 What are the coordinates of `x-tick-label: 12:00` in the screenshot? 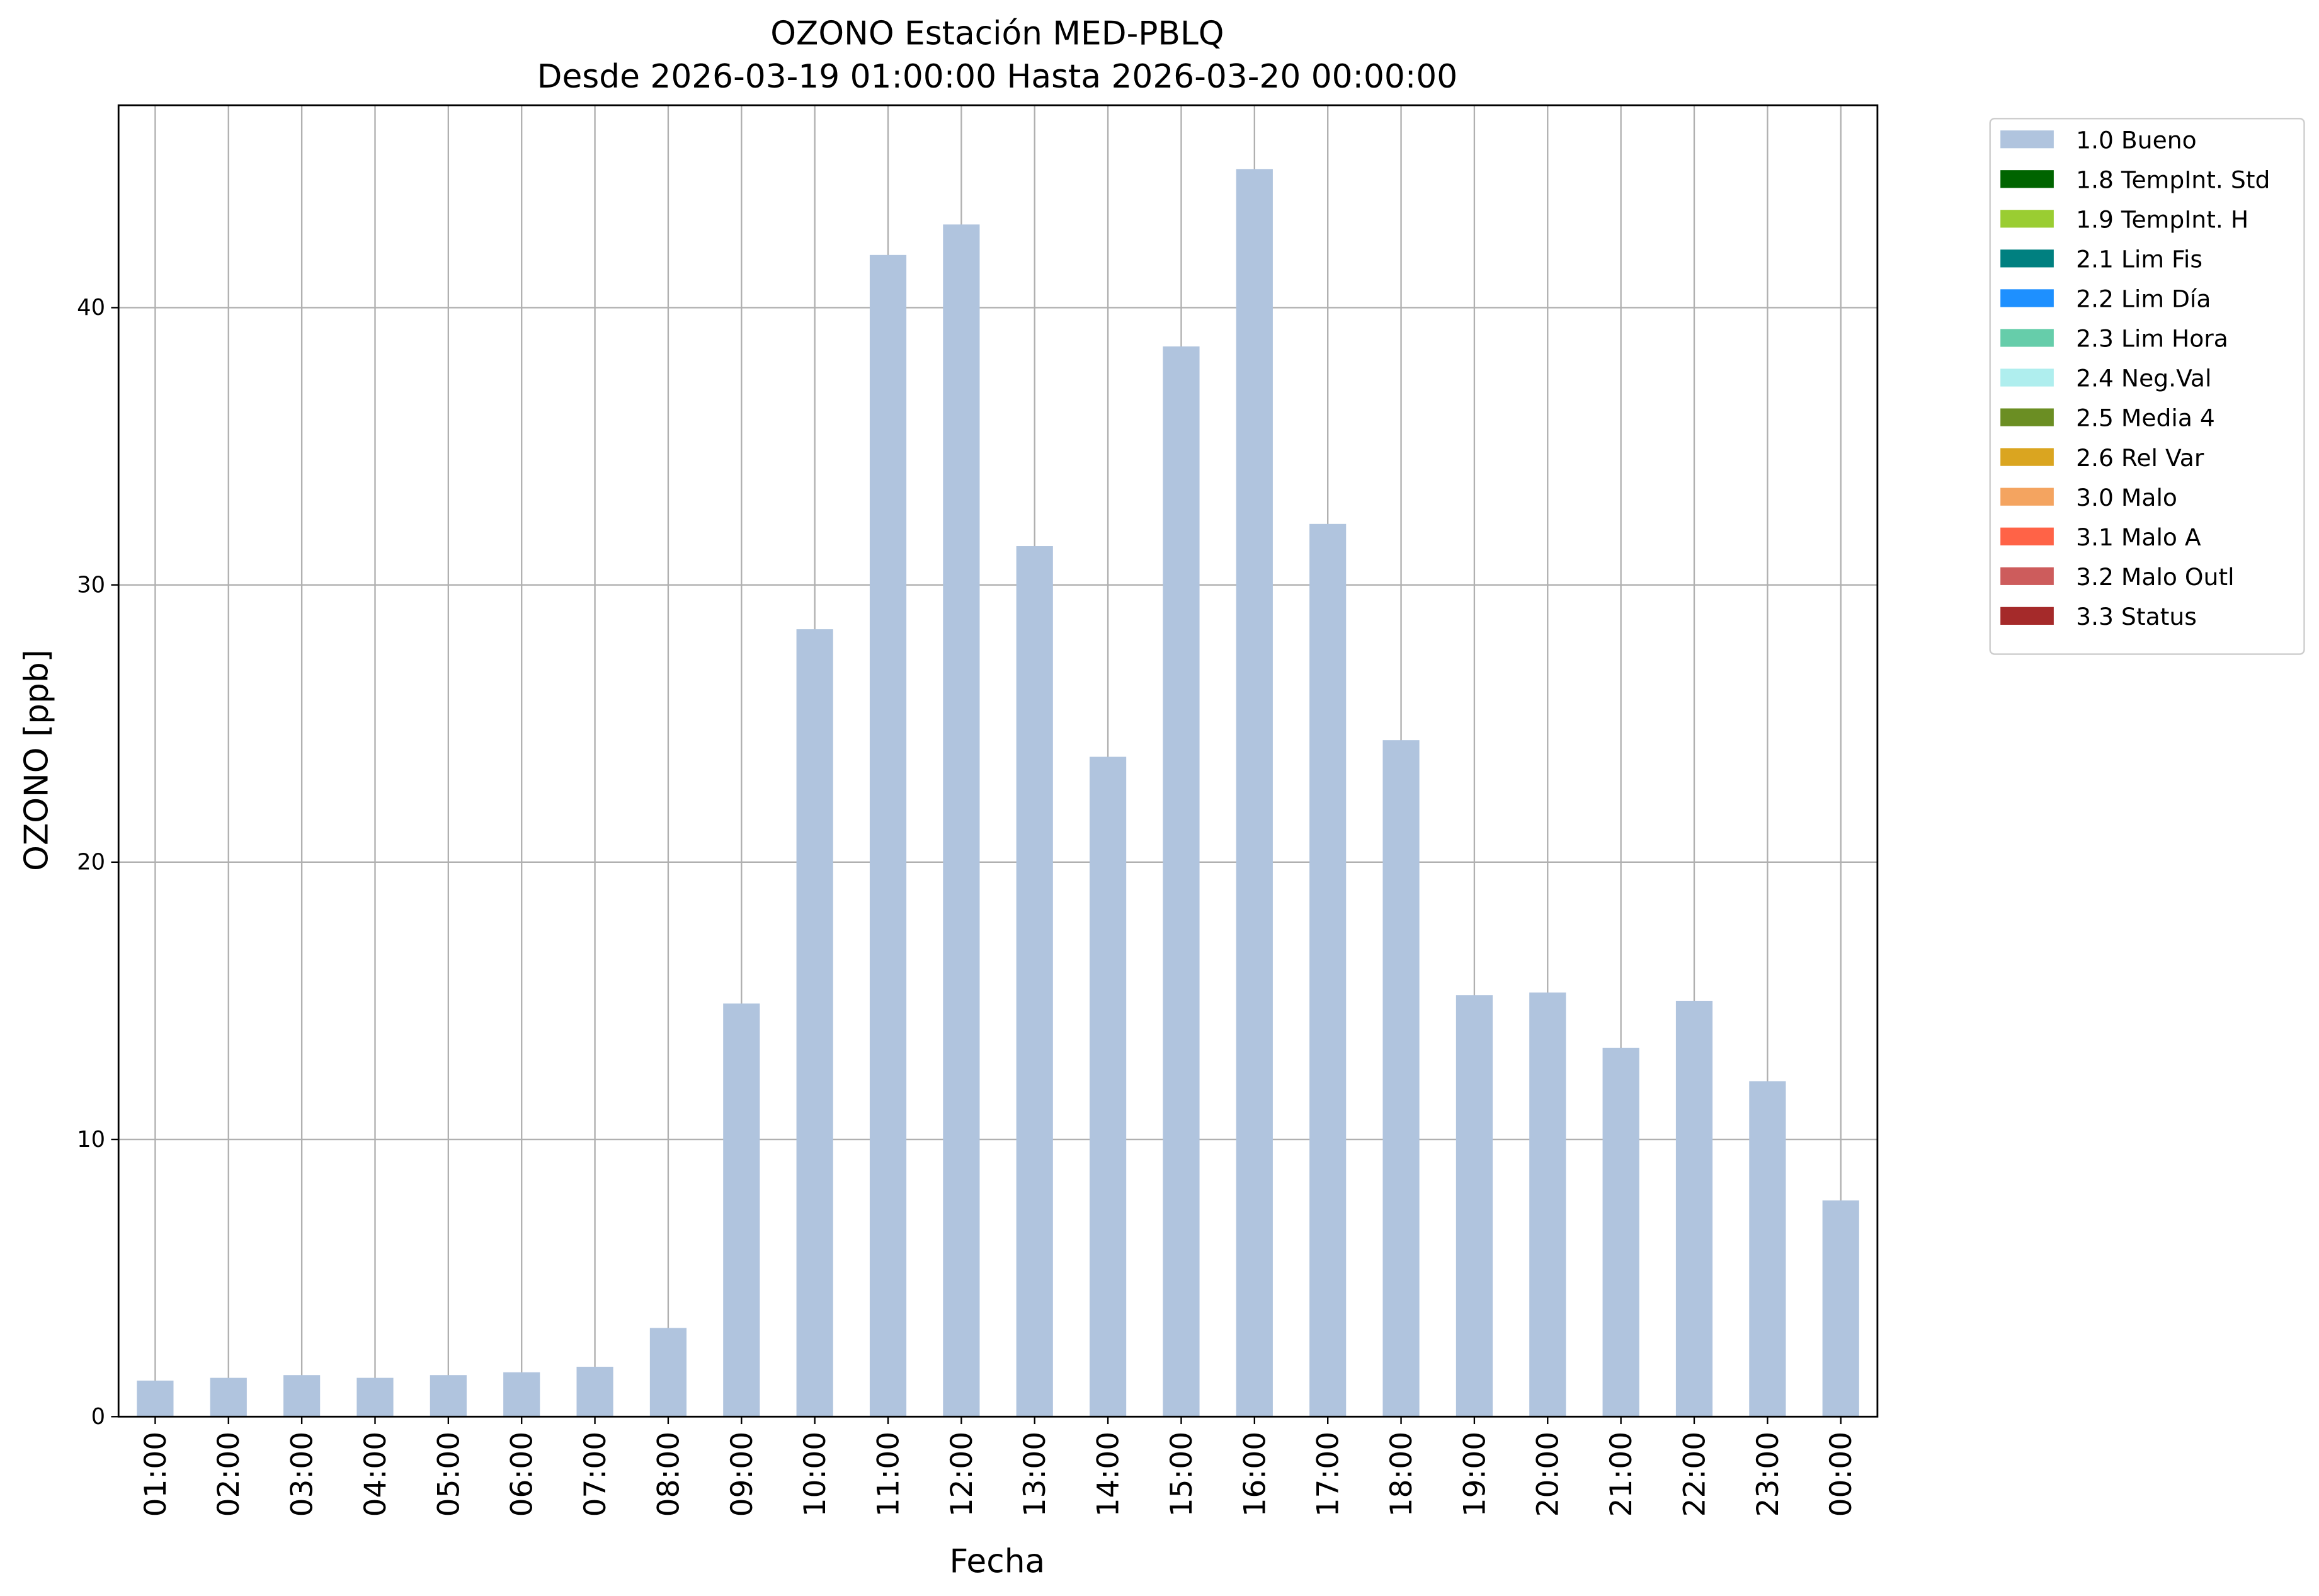 It's located at (962, 1474).